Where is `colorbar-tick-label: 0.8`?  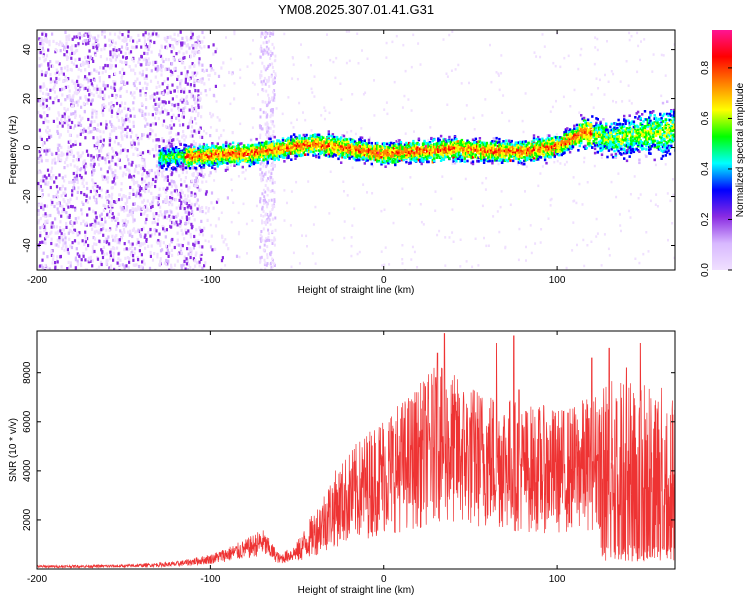 colorbar-tick-label: 0.8 is located at coordinates (705, 68).